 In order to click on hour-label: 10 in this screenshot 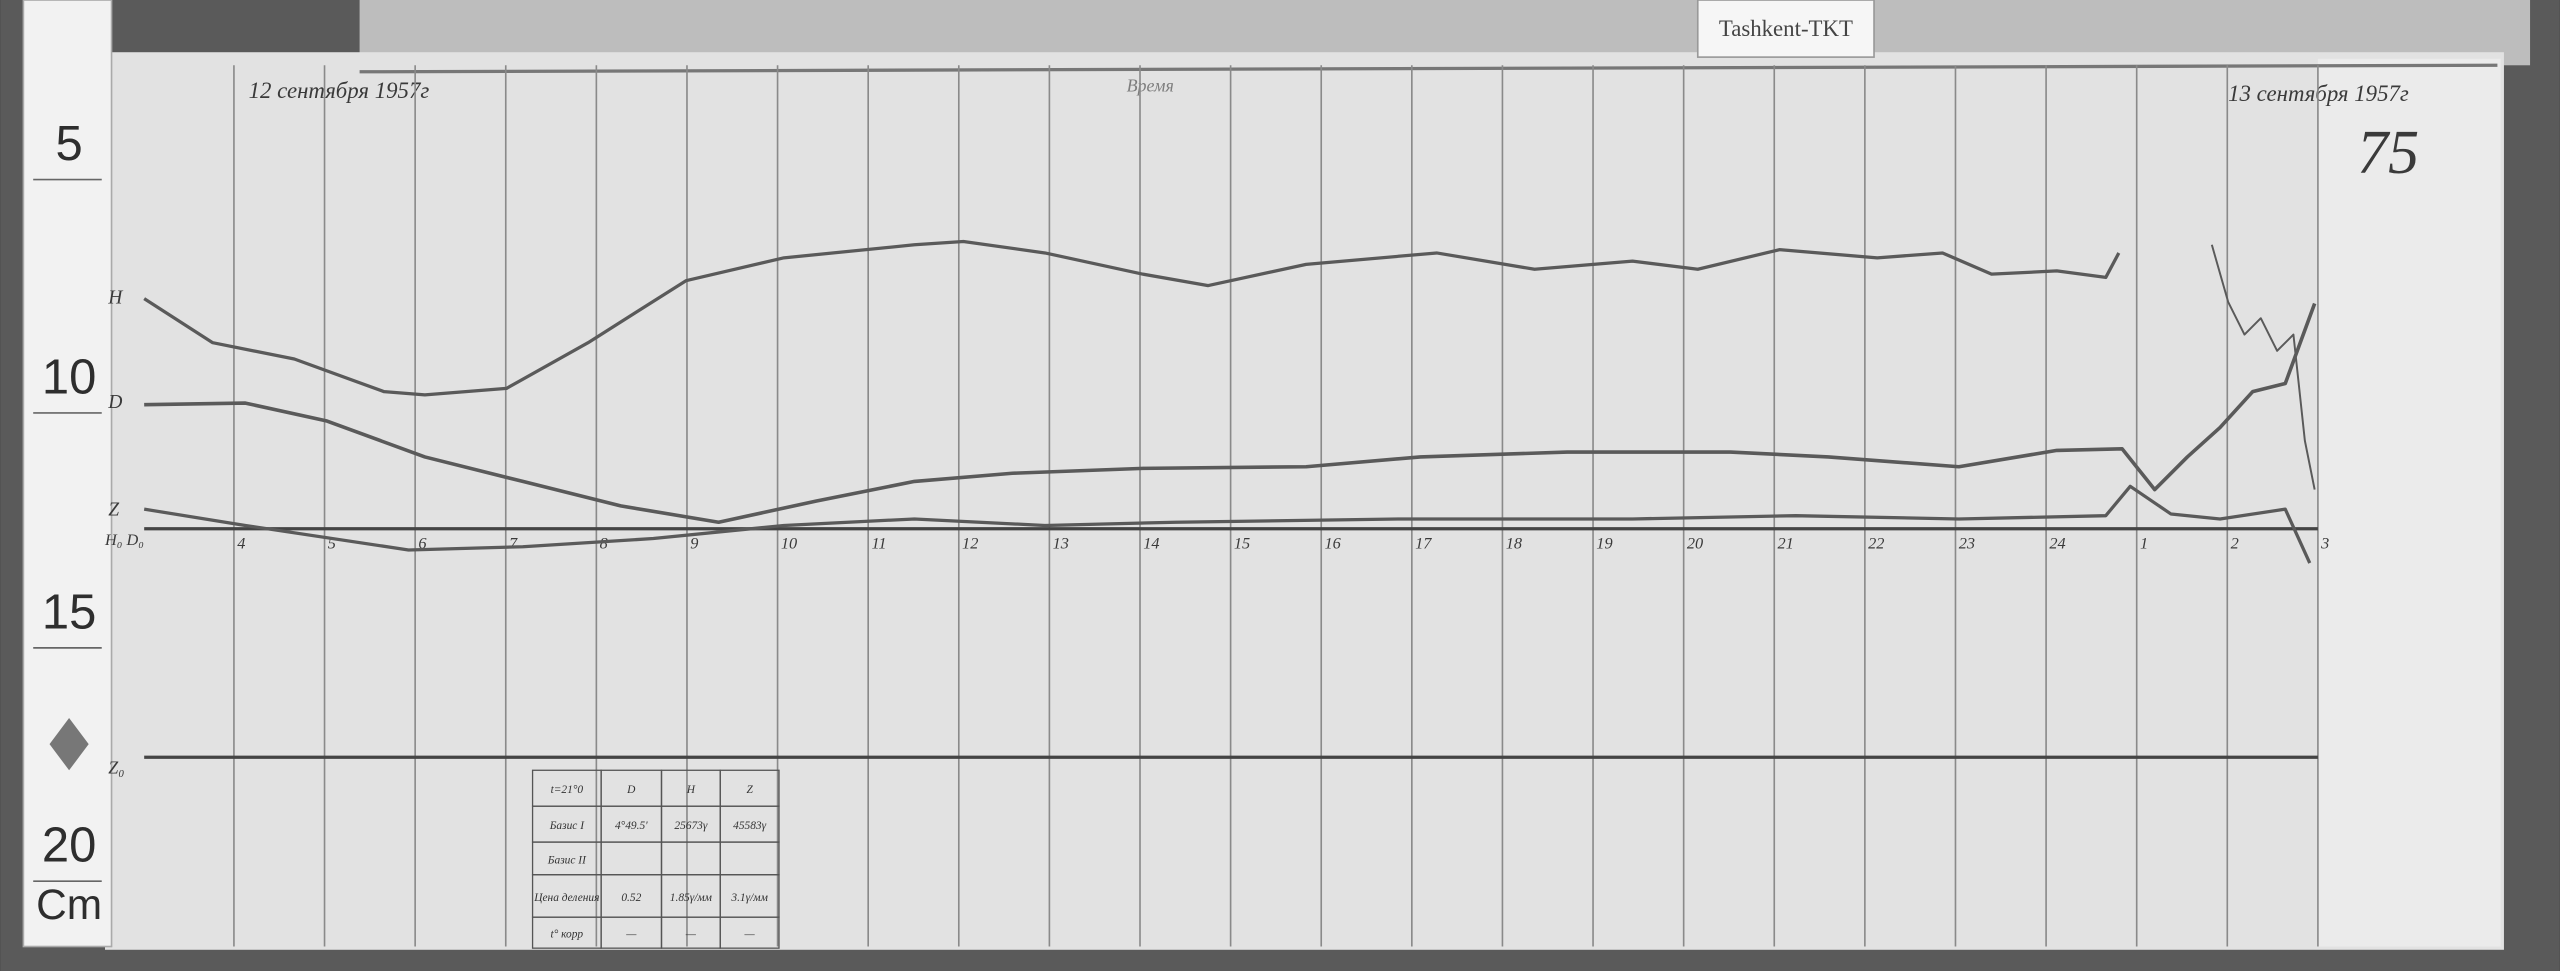, I will do `click(789, 542)`.